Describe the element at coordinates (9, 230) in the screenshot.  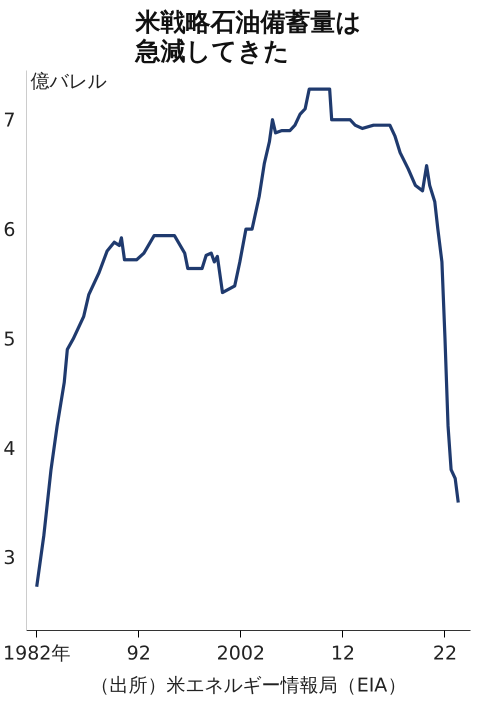
I see `y-tick-label: 6` at that location.